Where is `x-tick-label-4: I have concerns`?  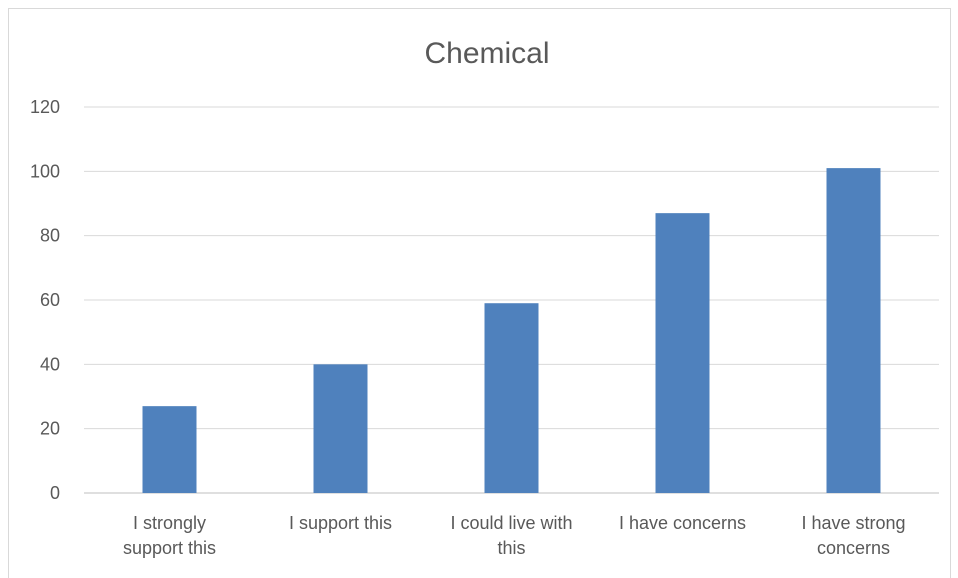 x-tick-label-4: I have concerns is located at coordinates (682, 523).